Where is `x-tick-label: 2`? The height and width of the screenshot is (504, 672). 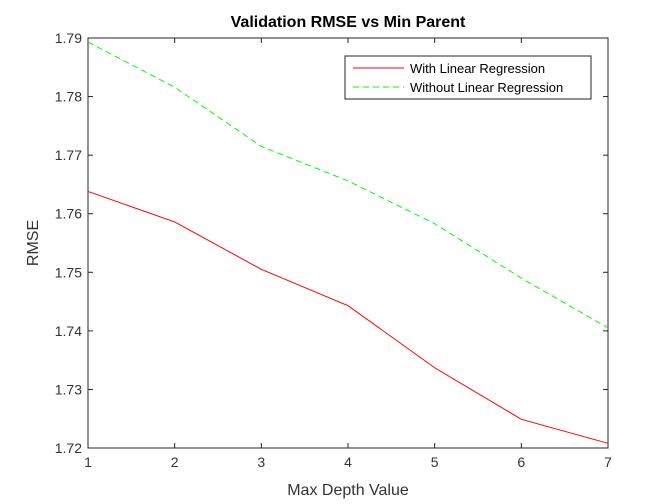
x-tick-label: 2 is located at coordinates (175, 462).